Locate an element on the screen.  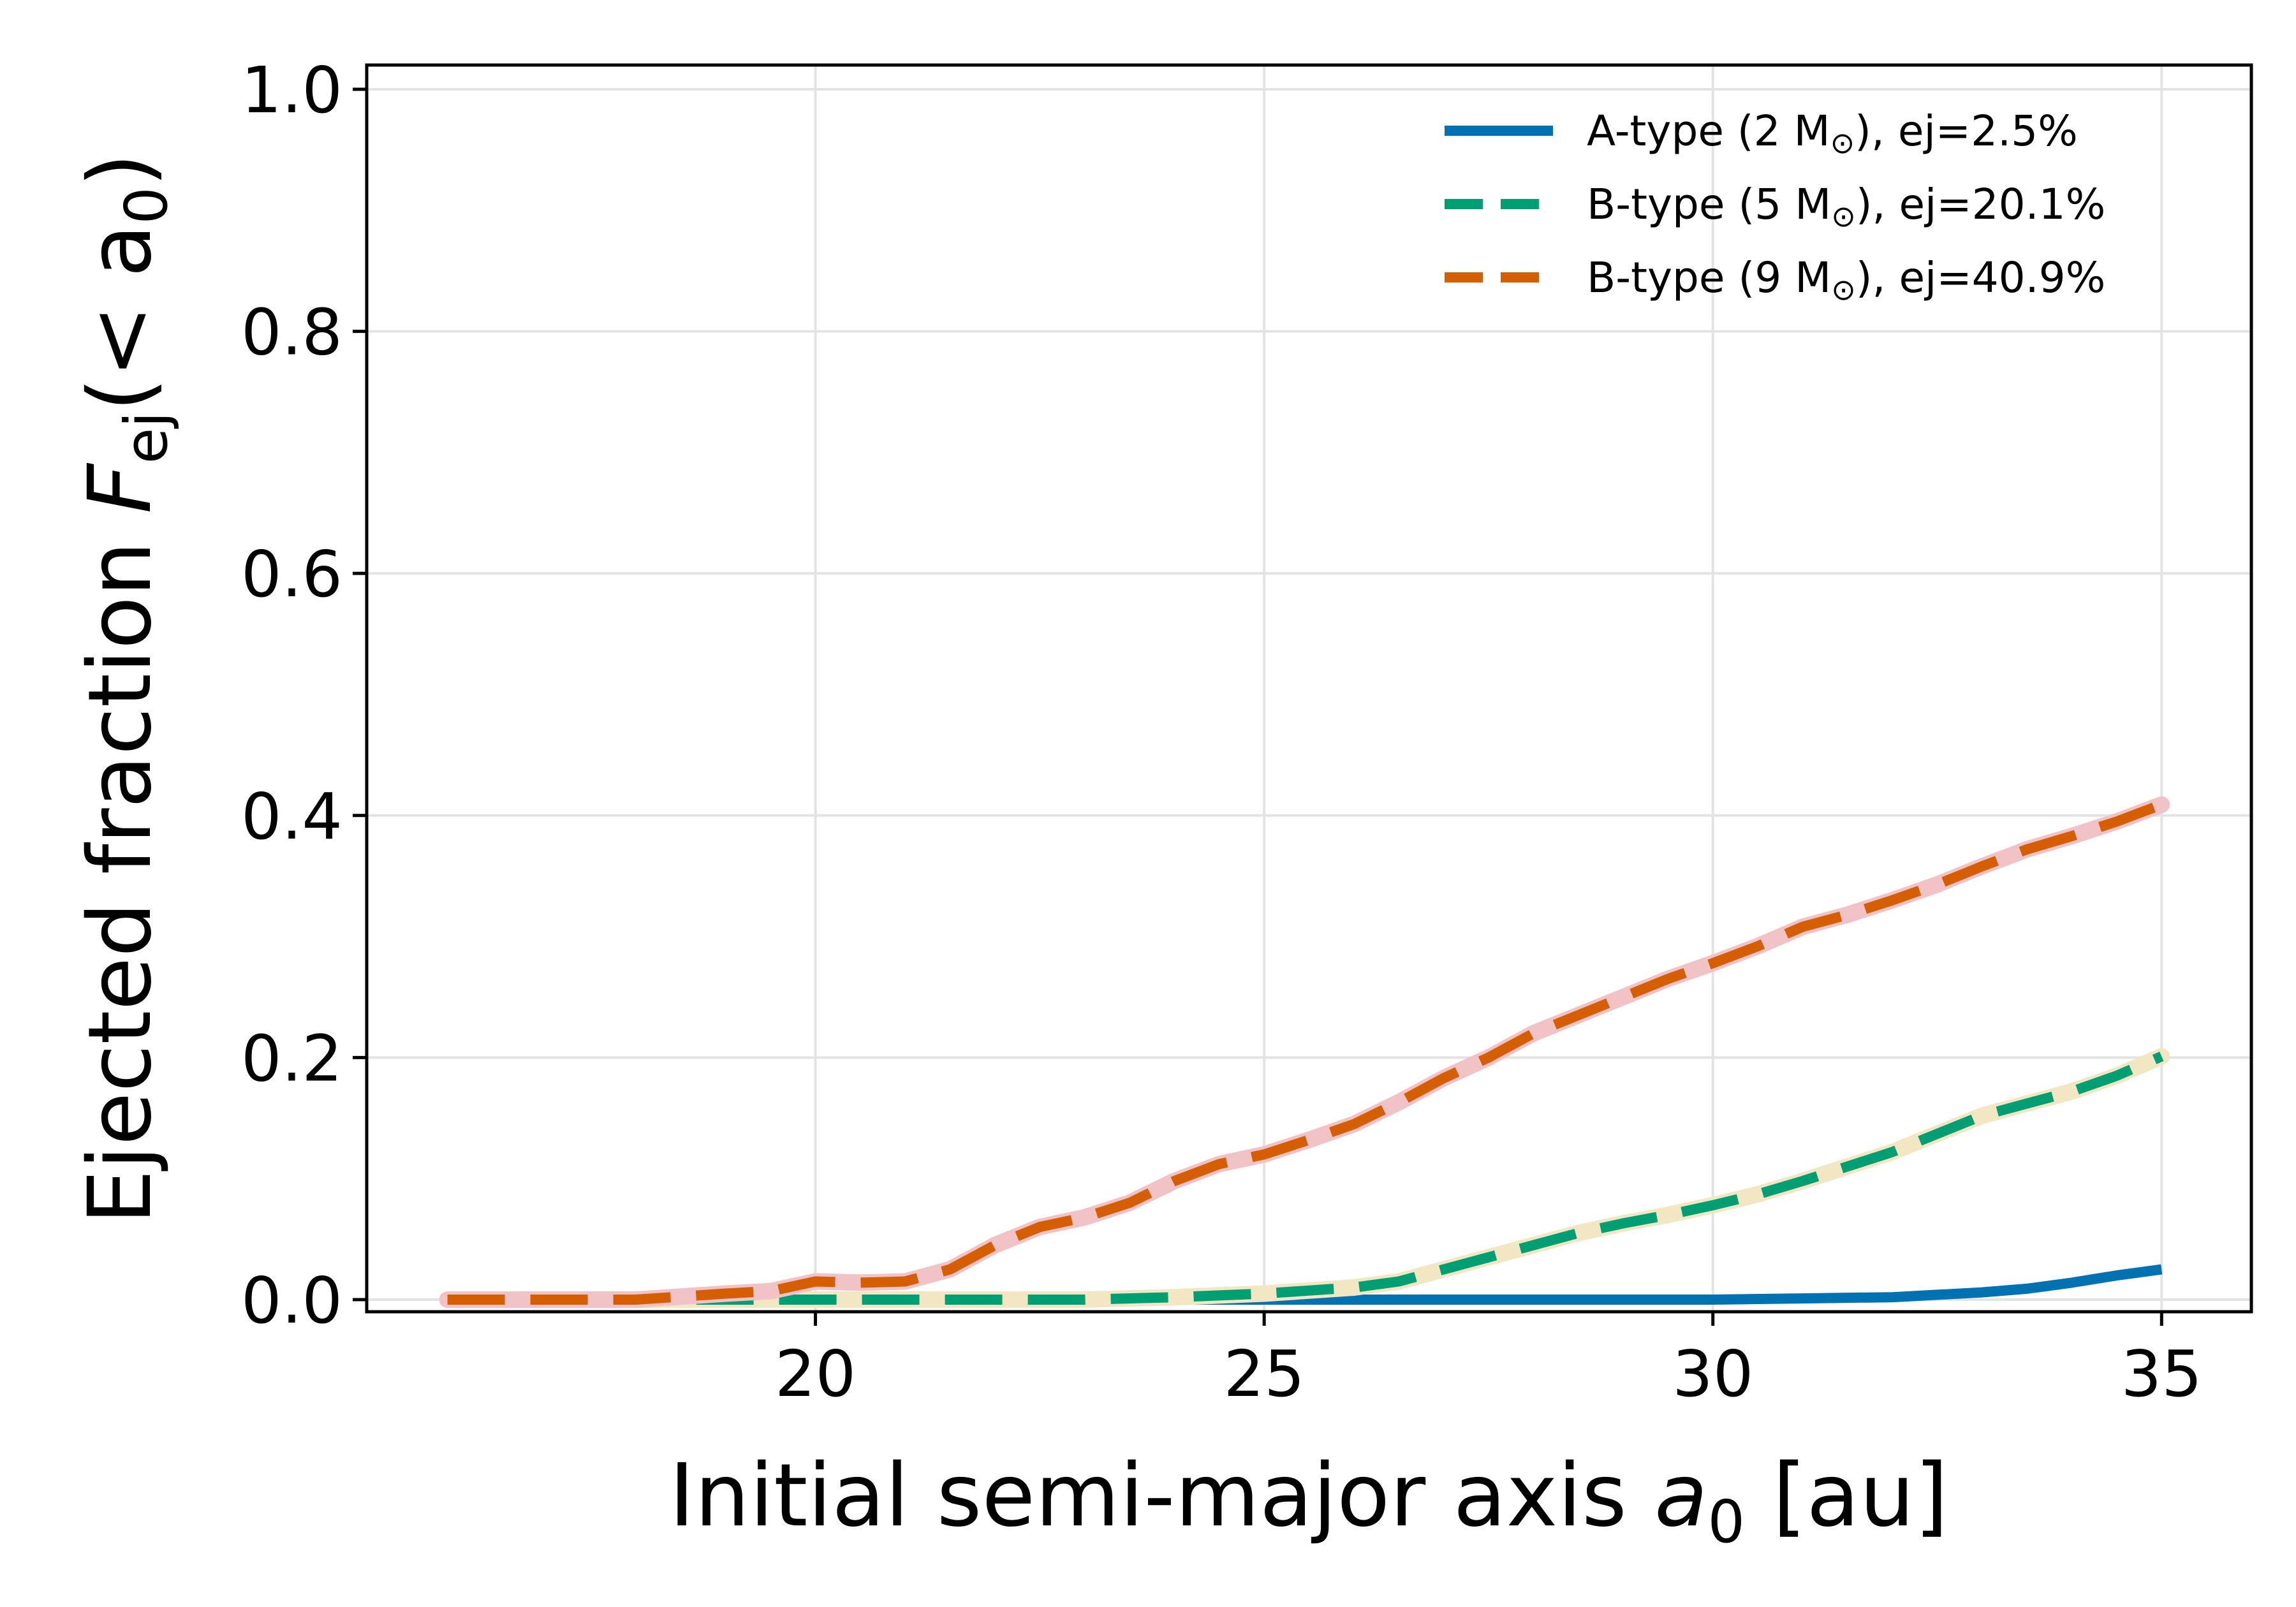
series-2-legend-label: B-type (5 M⊙), ej=20.1% is located at coordinates (1846, 206).